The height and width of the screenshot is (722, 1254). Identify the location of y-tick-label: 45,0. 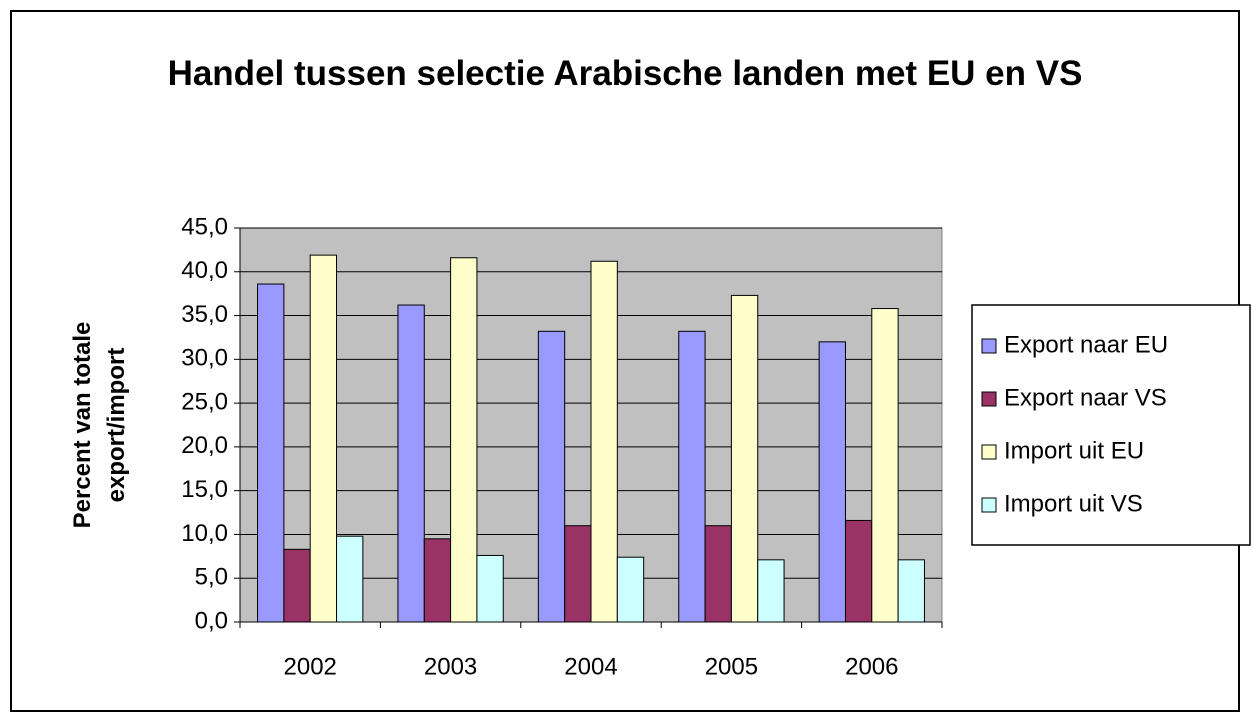
(204, 226).